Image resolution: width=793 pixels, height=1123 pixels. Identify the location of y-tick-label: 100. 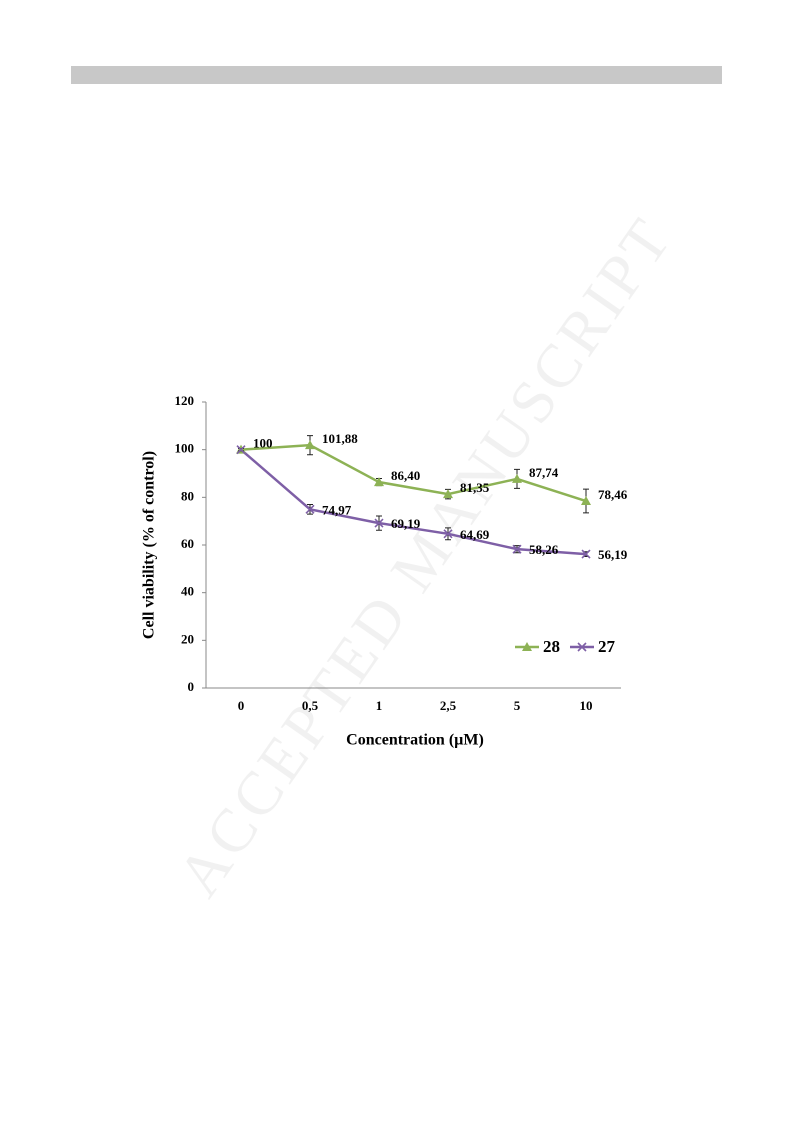
(185, 448).